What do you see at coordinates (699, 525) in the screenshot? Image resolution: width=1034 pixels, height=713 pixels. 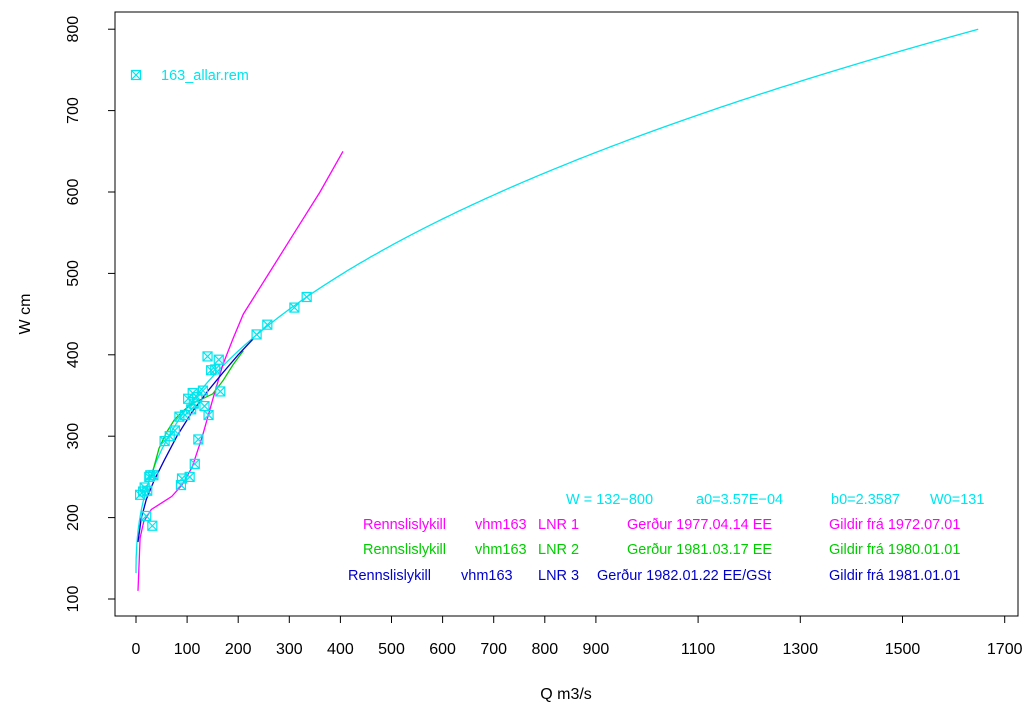 I see `row1-made: Gerður 1977.04.14 EE` at bounding box center [699, 525].